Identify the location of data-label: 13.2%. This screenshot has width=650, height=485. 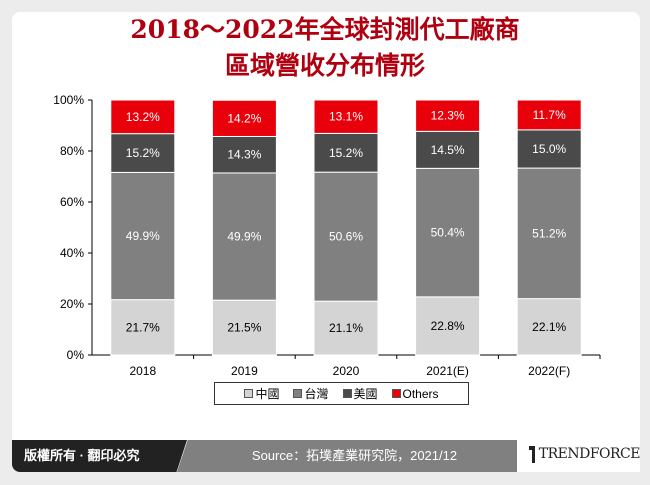
(143, 117).